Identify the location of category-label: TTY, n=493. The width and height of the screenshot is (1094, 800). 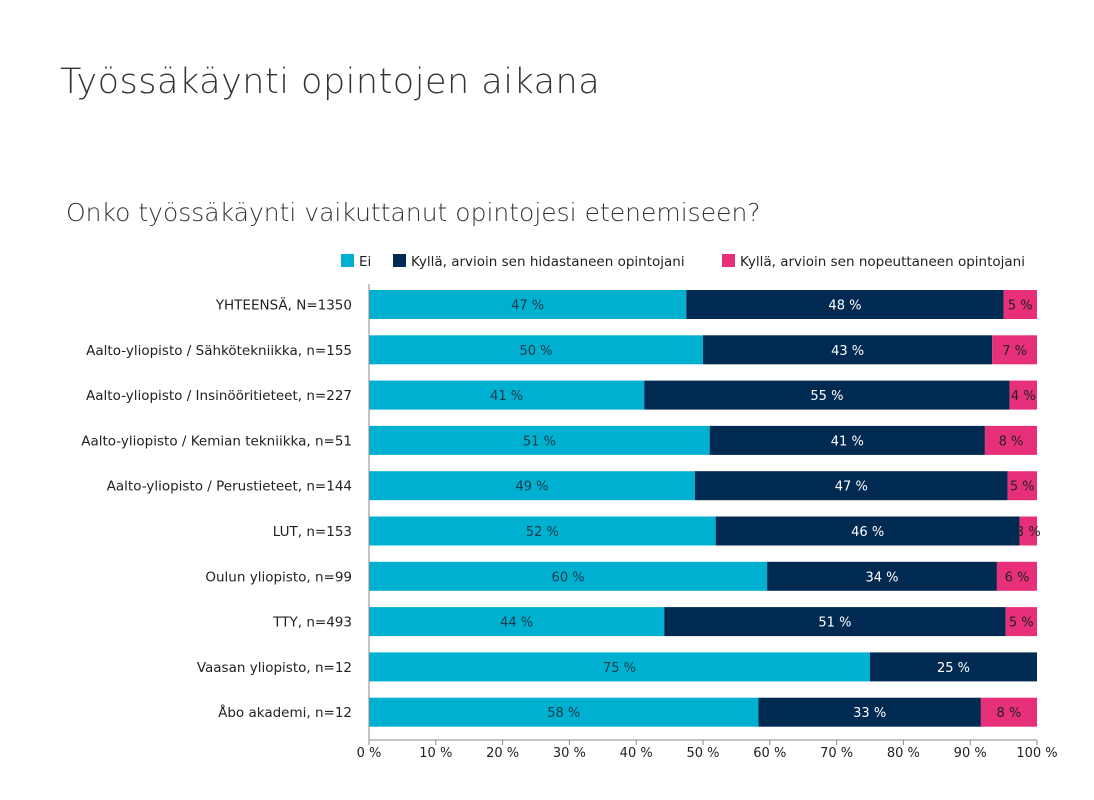
(312, 623).